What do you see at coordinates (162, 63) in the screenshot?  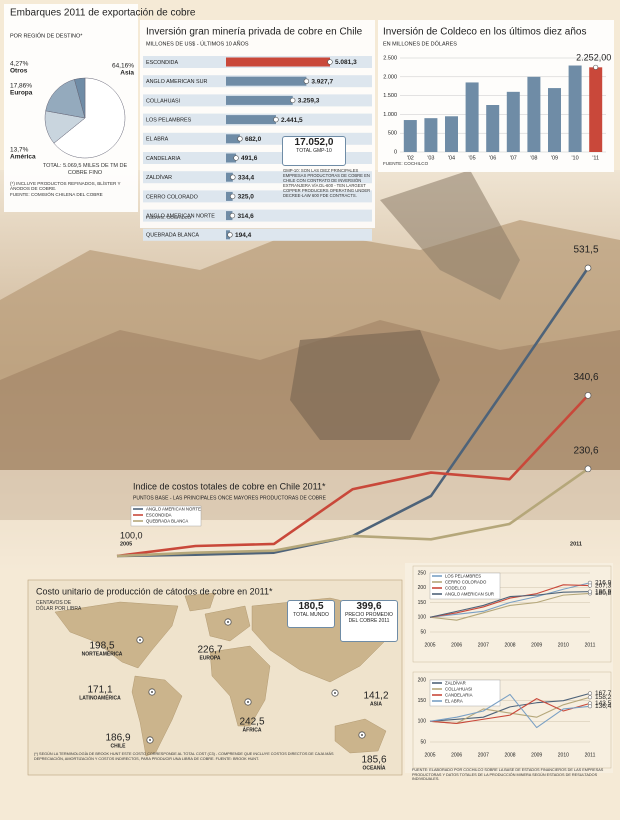 I see `category-label: ESCONDIDA` at bounding box center [162, 63].